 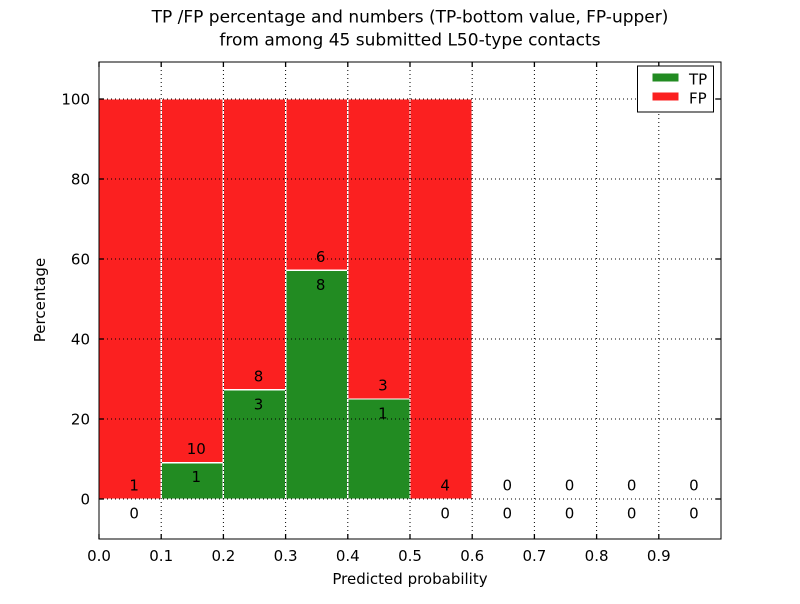 I want to click on legend: TP FP, so click(x=675, y=89).